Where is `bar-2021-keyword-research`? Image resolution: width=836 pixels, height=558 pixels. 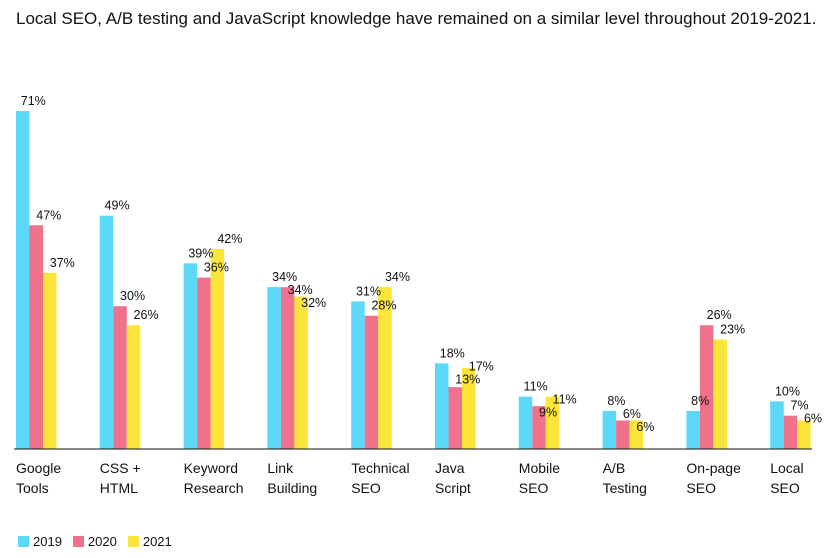 bar-2021-keyword-research is located at coordinates (217, 349).